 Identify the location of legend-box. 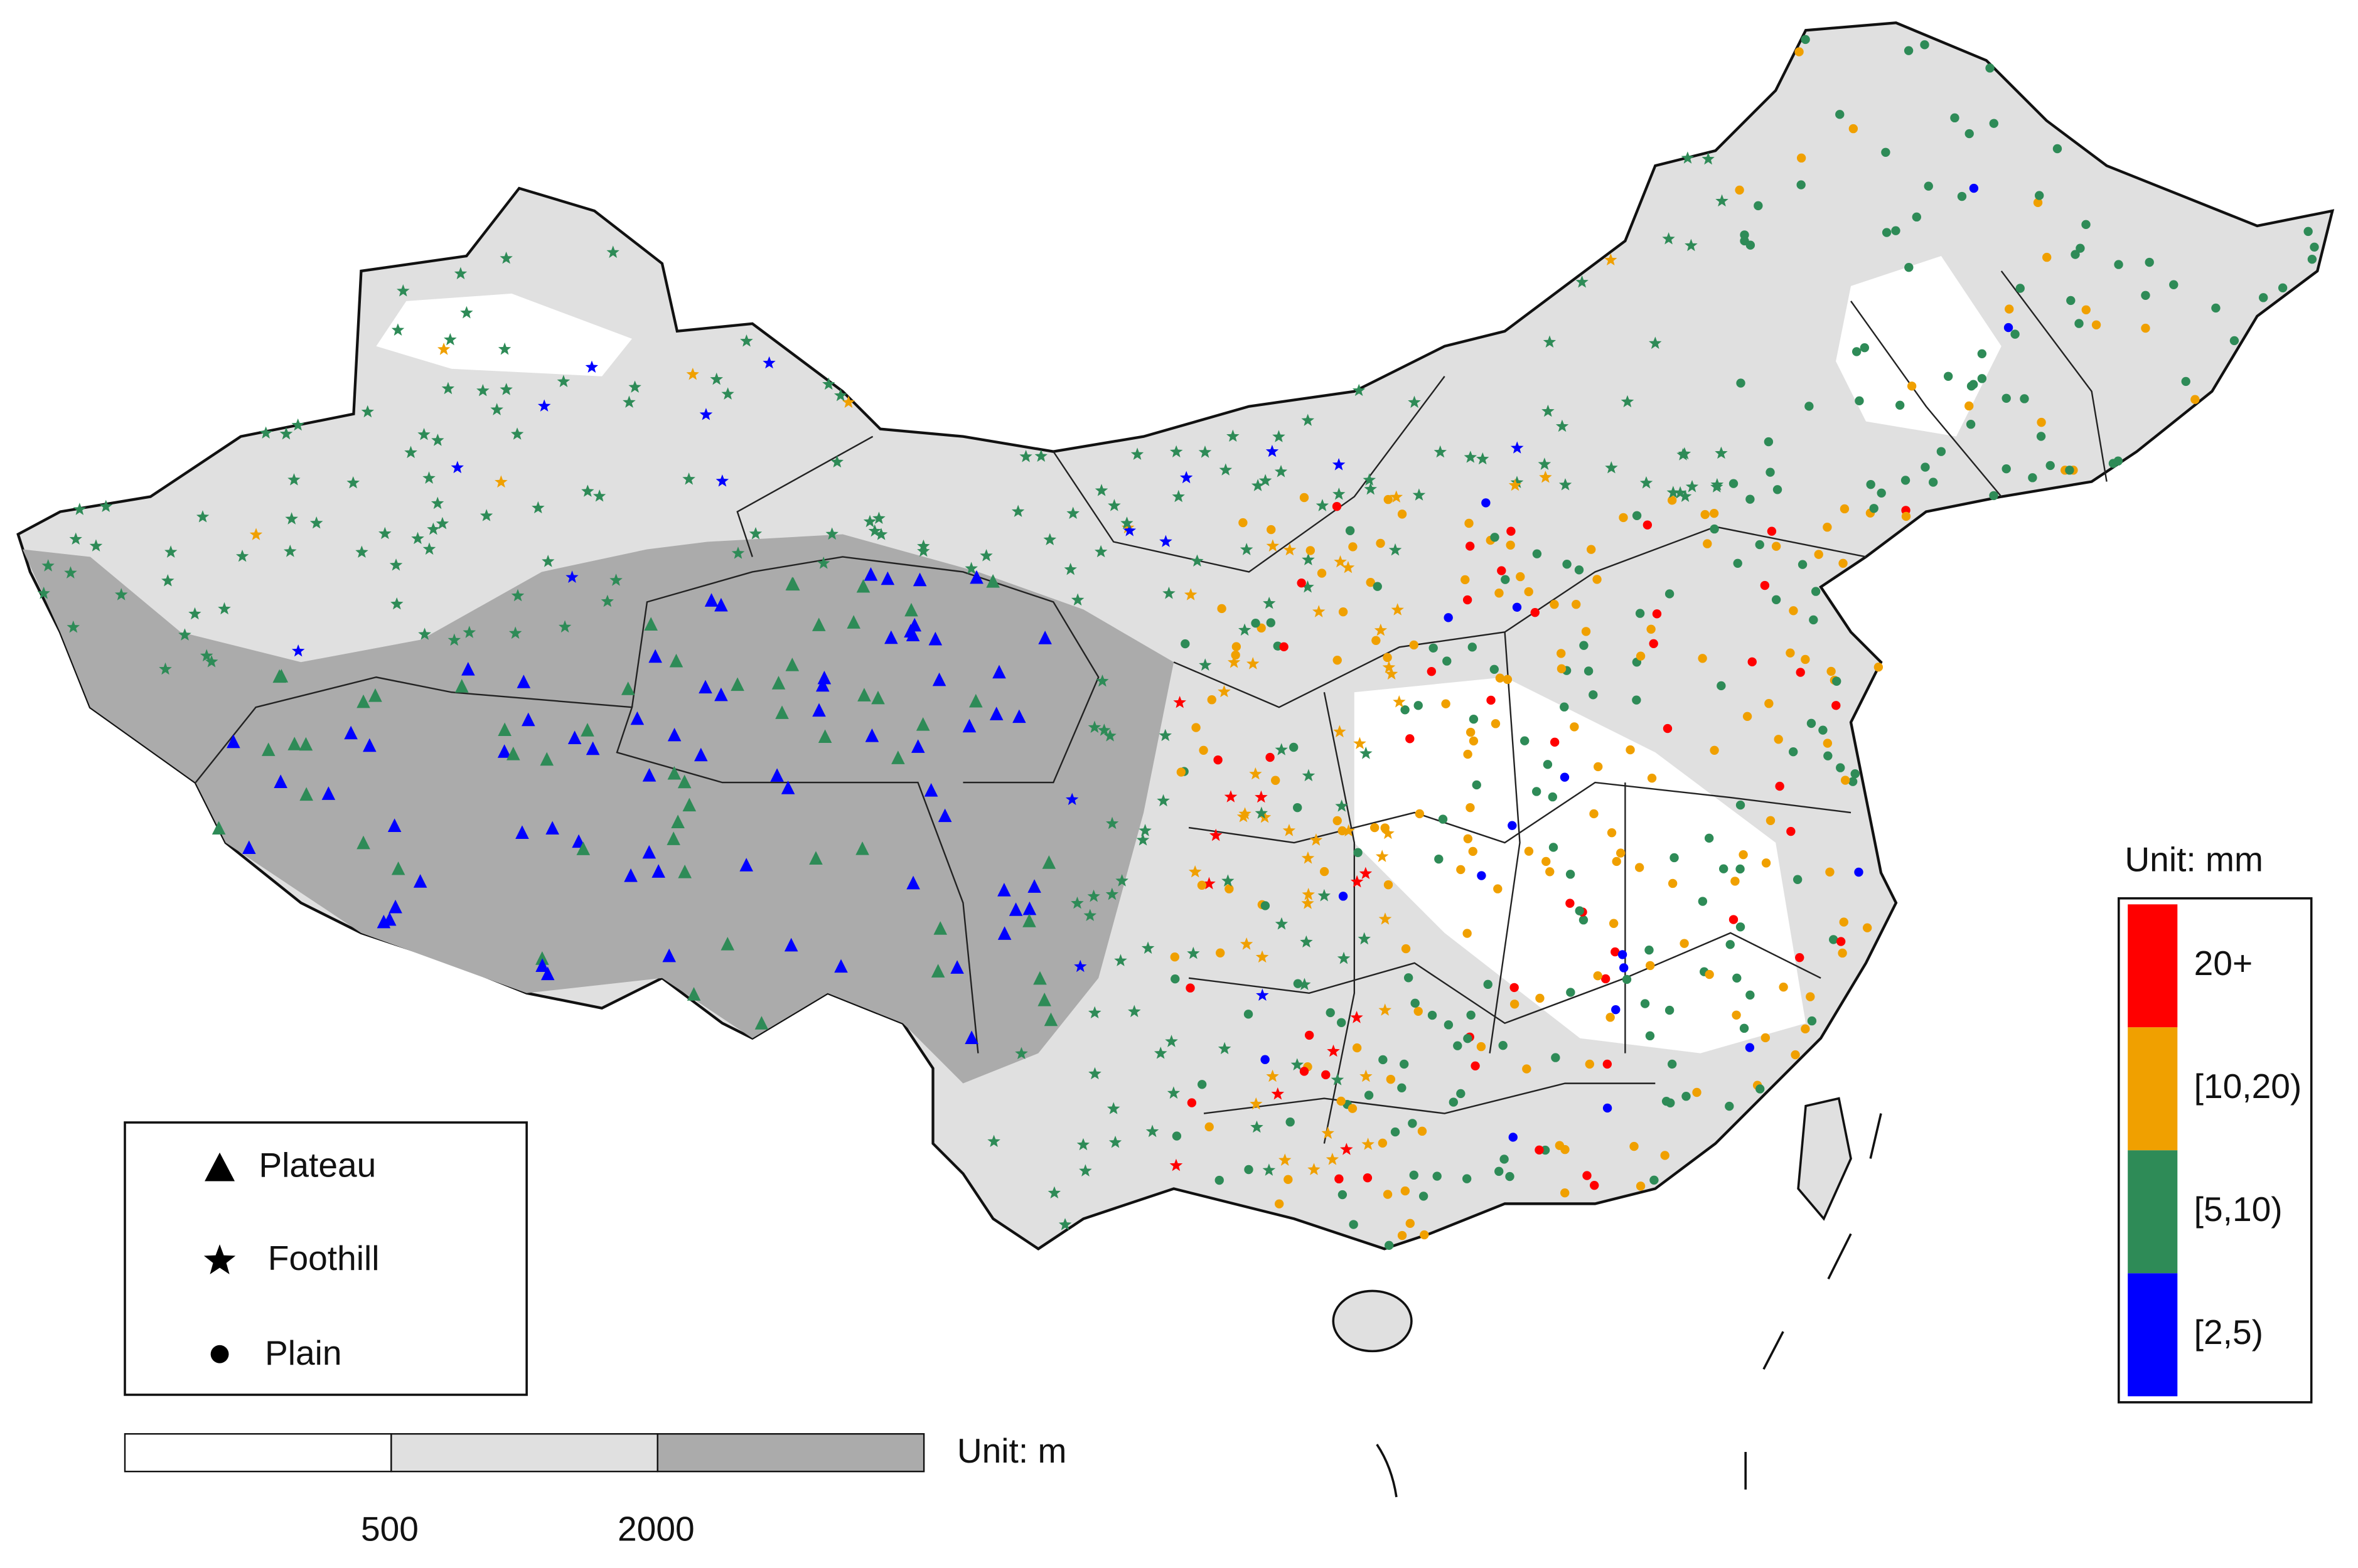
(326, 1258).